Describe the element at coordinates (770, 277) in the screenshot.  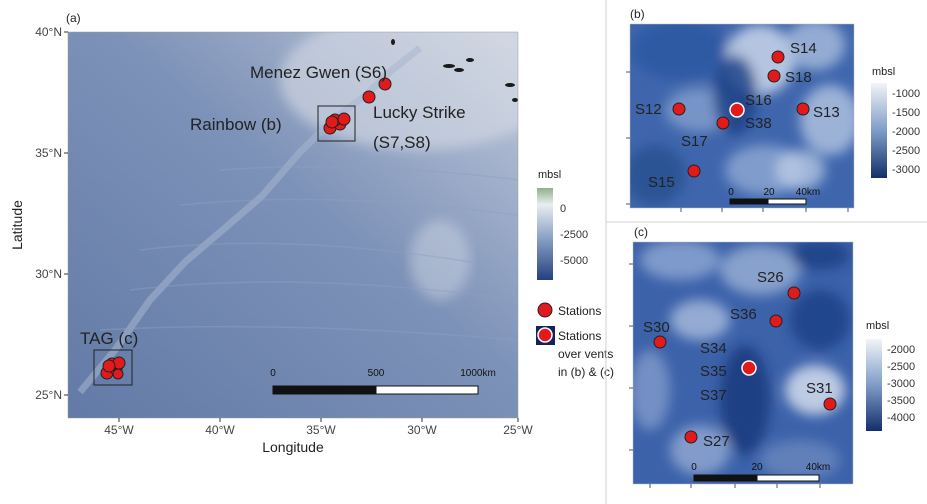
I see `label-s26: S26` at that location.